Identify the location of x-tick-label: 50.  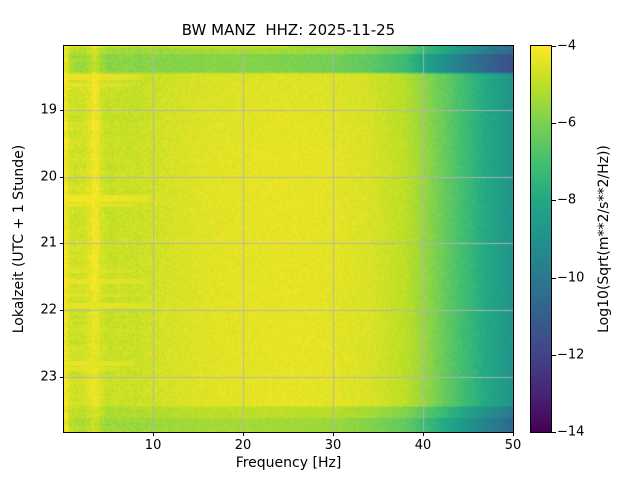
(513, 445).